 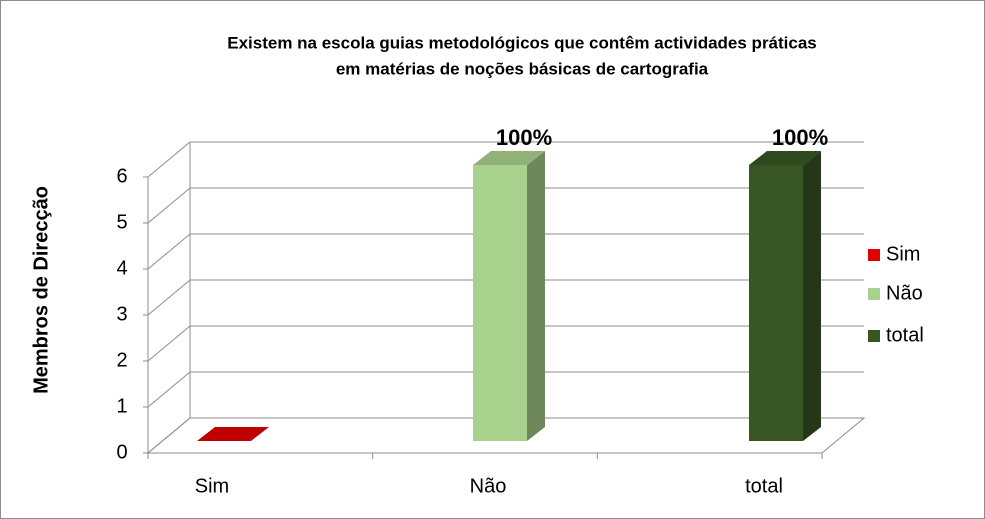 I want to click on y-axis-label: Membros de Direcção, so click(x=41, y=290).